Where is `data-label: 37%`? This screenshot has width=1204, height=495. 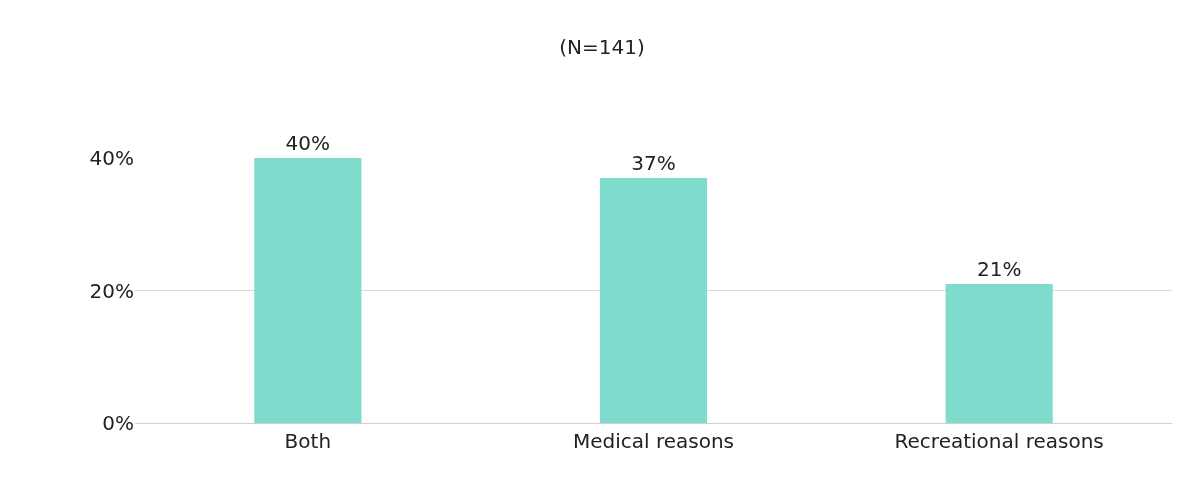
data-label: 37% is located at coordinates (653, 162).